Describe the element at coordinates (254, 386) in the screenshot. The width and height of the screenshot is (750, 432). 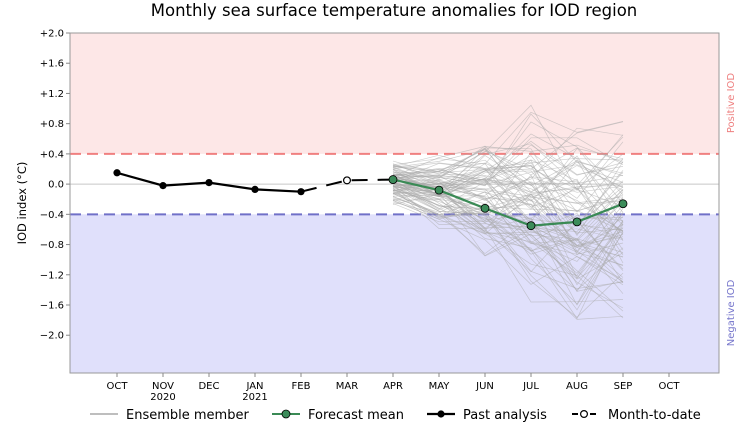
I see `x-tick-label: JAN` at that location.